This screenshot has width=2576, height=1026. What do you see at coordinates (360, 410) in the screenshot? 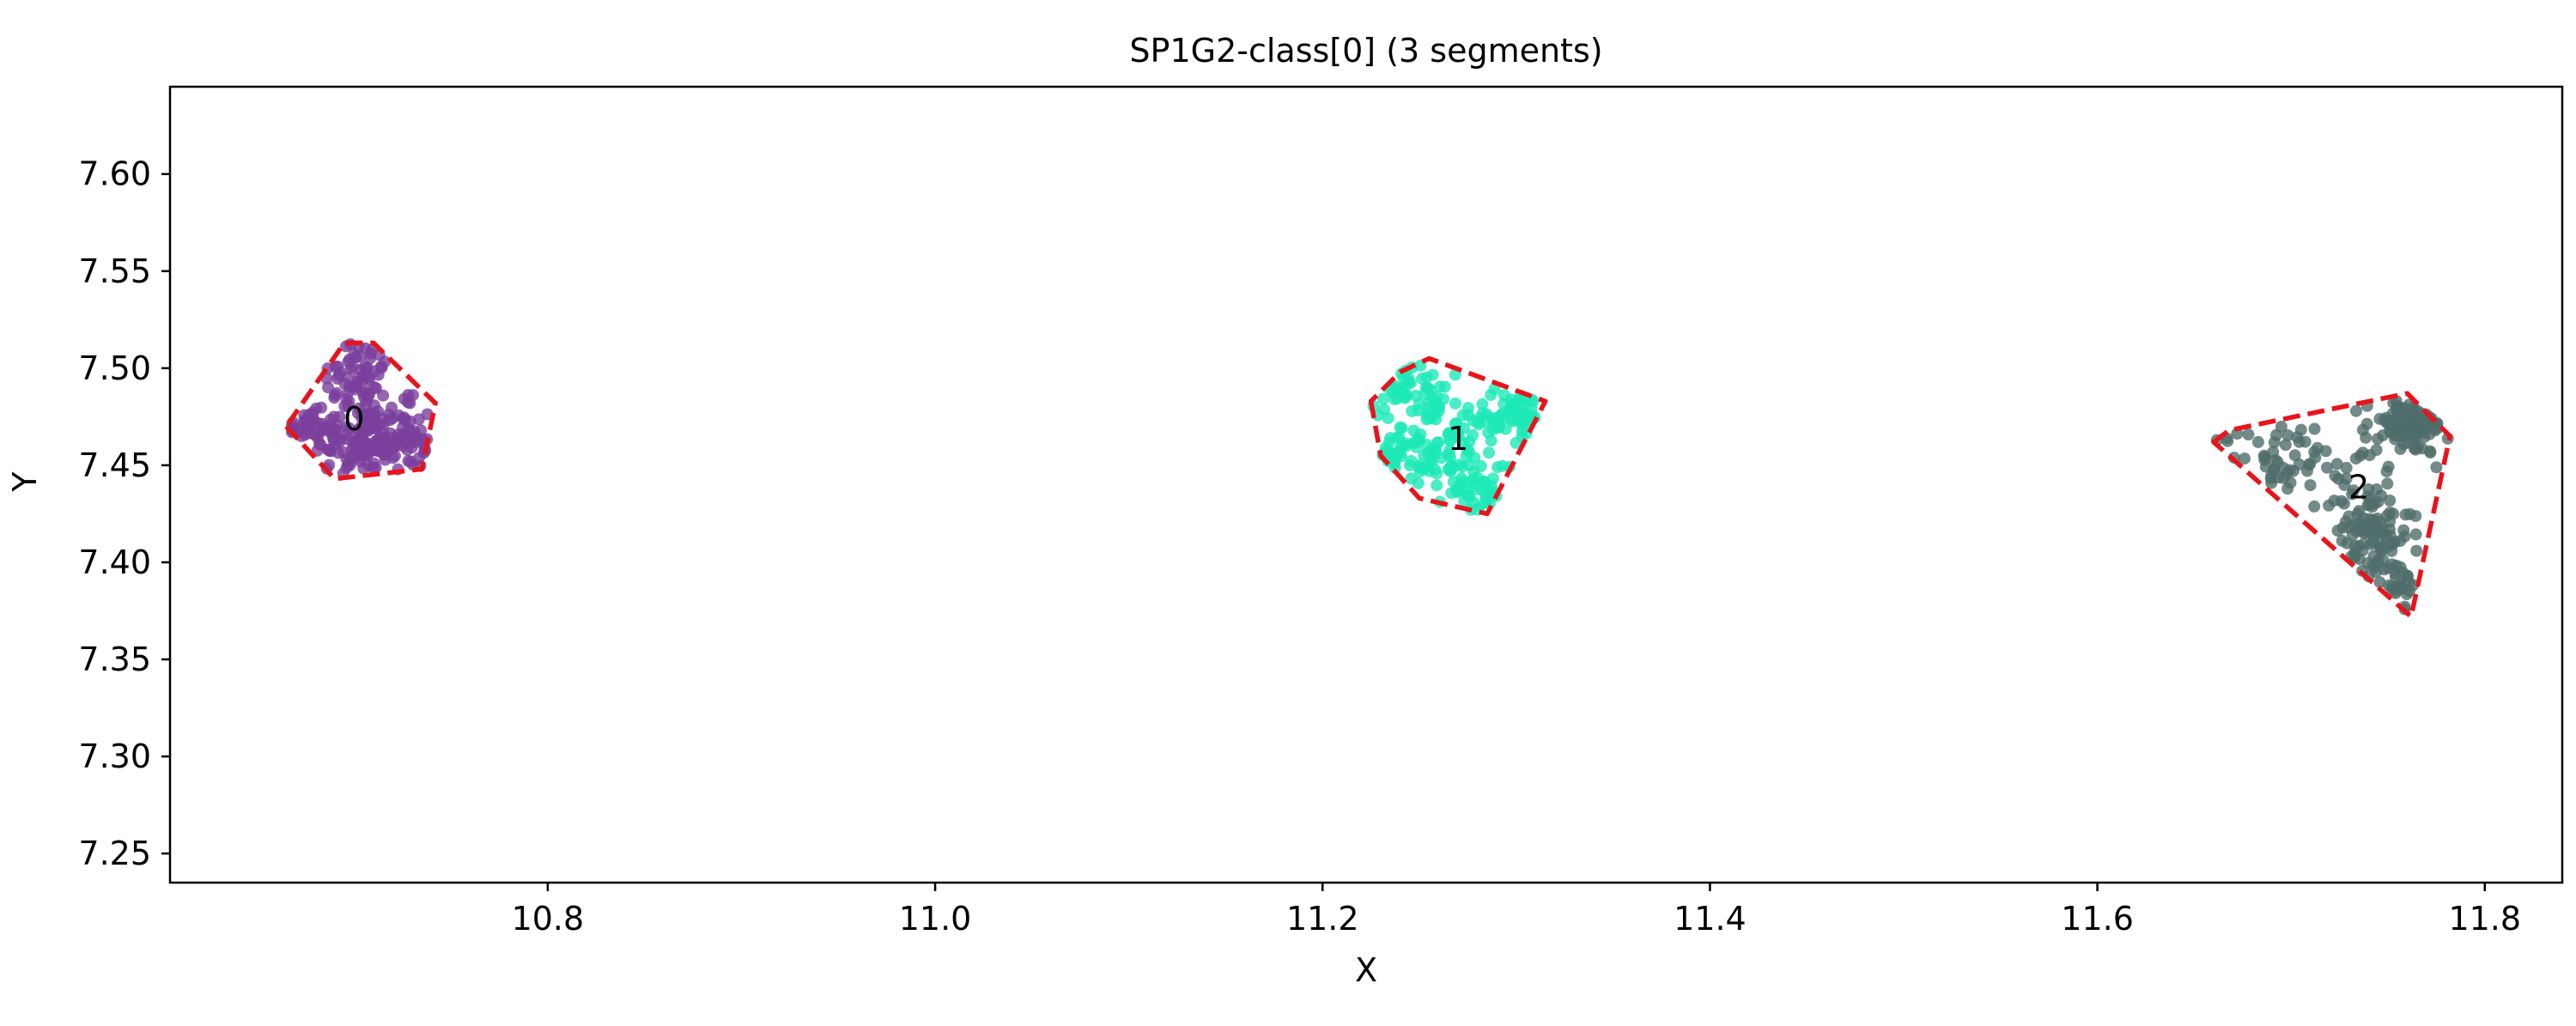
I see `segment-0: 0` at bounding box center [360, 410].